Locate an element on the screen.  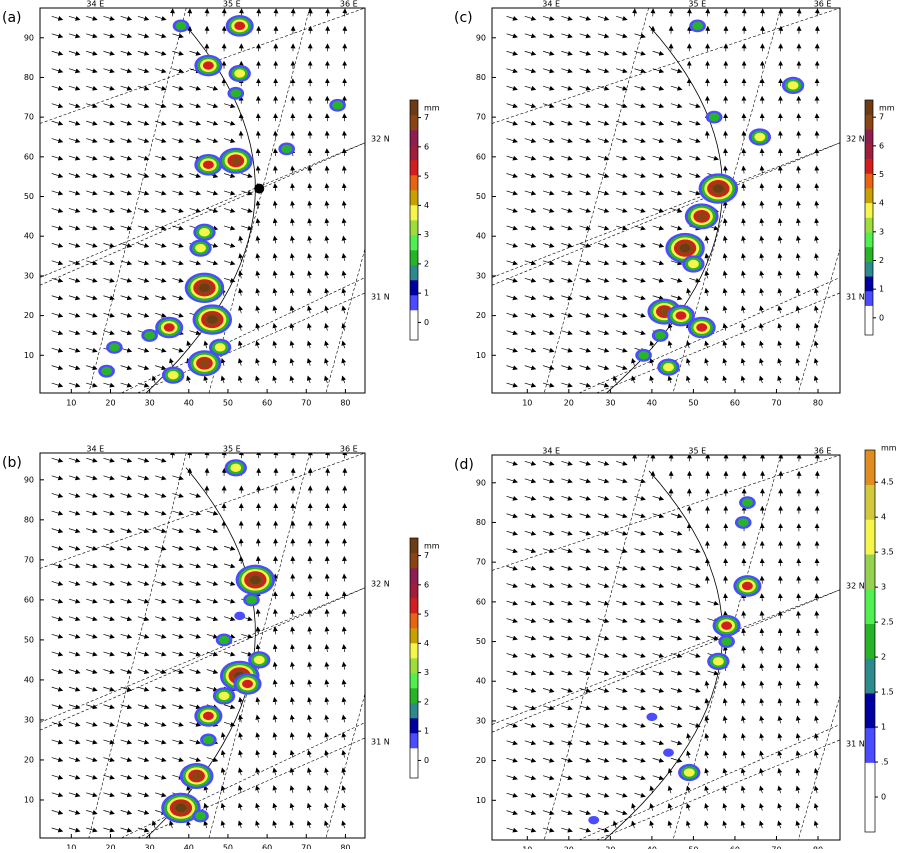
parallel is located at coordinates (718, 790).